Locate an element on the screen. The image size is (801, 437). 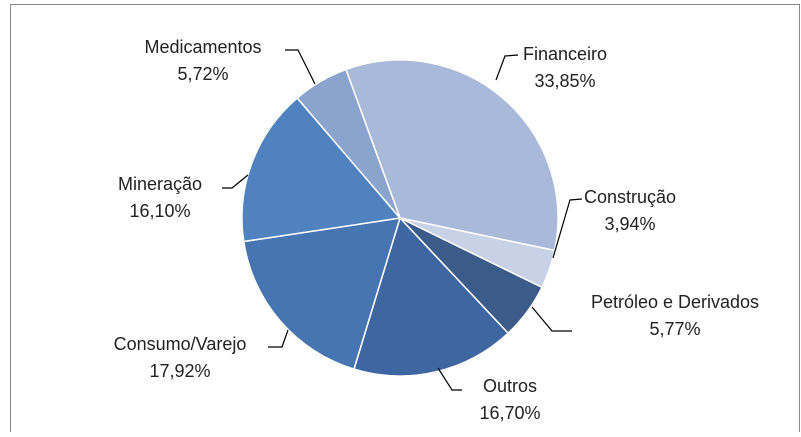
value-label: 5,77% is located at coordinates (674, 329).